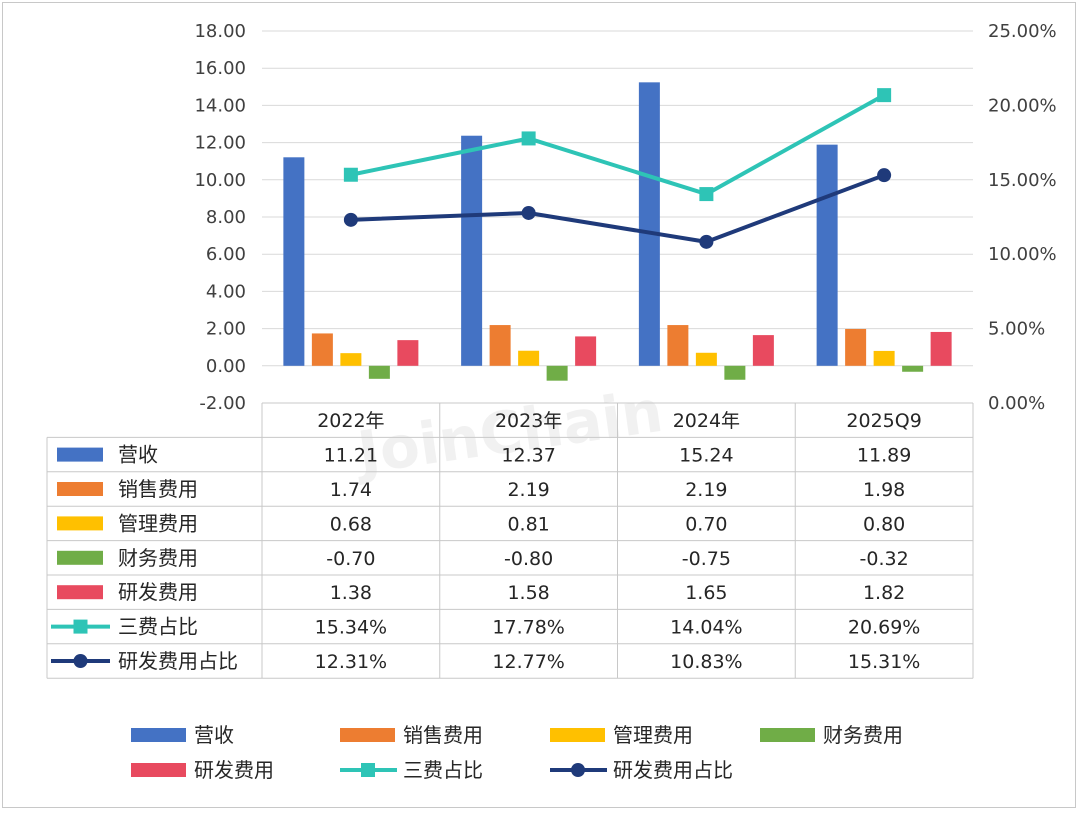  I want to click on legend-label: 销售费用, so click(443, 735).